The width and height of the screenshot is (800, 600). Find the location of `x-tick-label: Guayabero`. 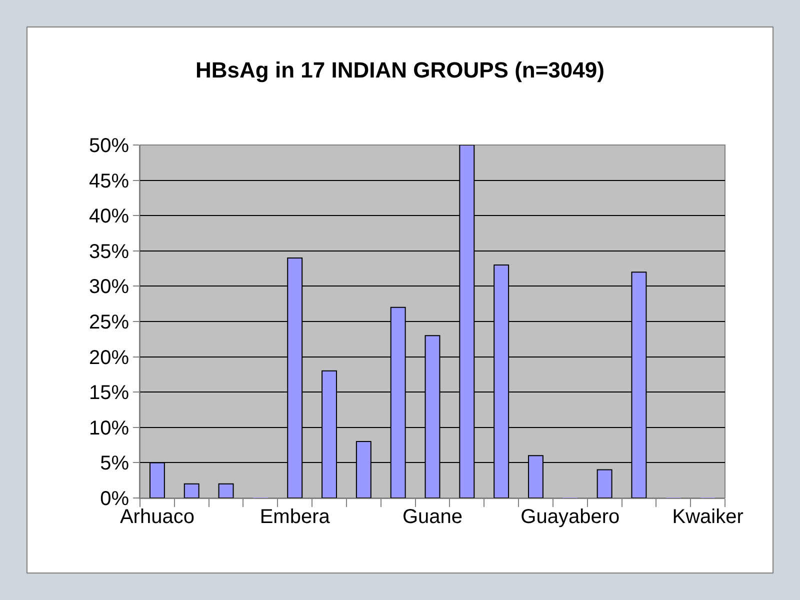

x-tick-label: Guayabero is located at coordinates (570, 517).